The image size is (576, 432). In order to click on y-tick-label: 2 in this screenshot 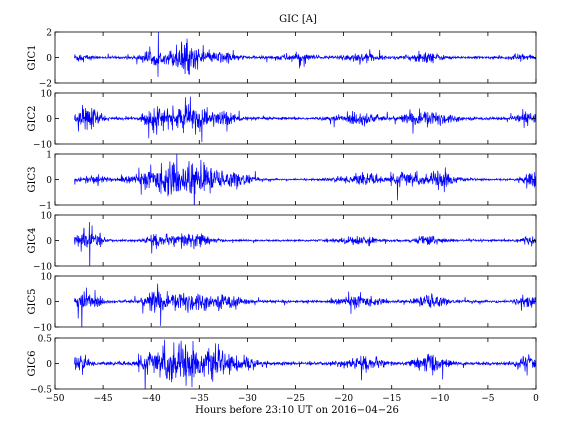, I will do `click(49, 34)`.